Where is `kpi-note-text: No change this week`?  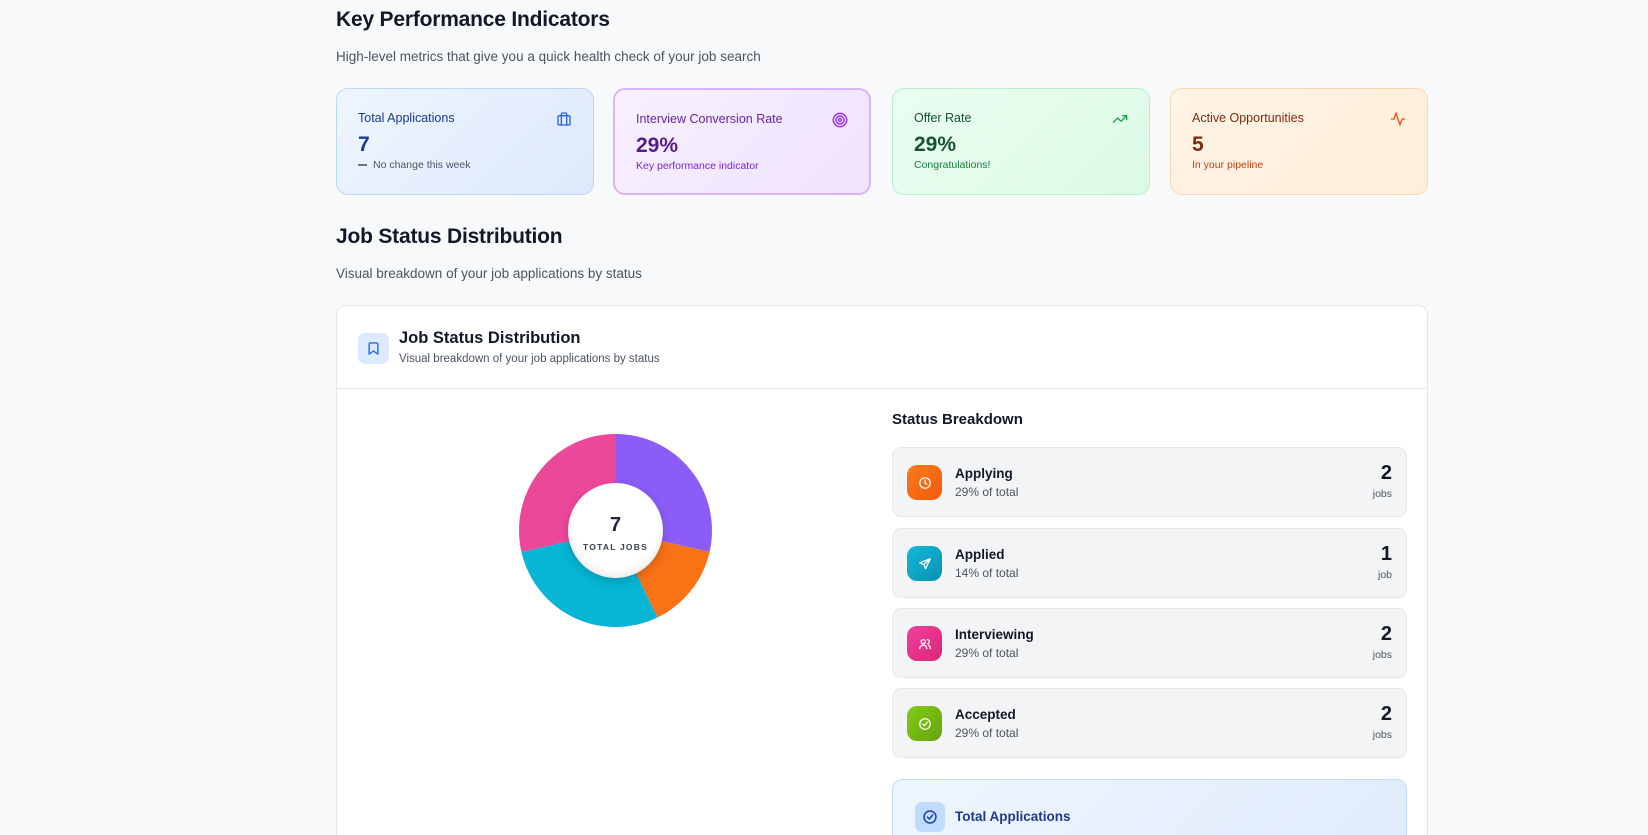
kpi-note-text: No change this week is located at coordinates (422, 165).